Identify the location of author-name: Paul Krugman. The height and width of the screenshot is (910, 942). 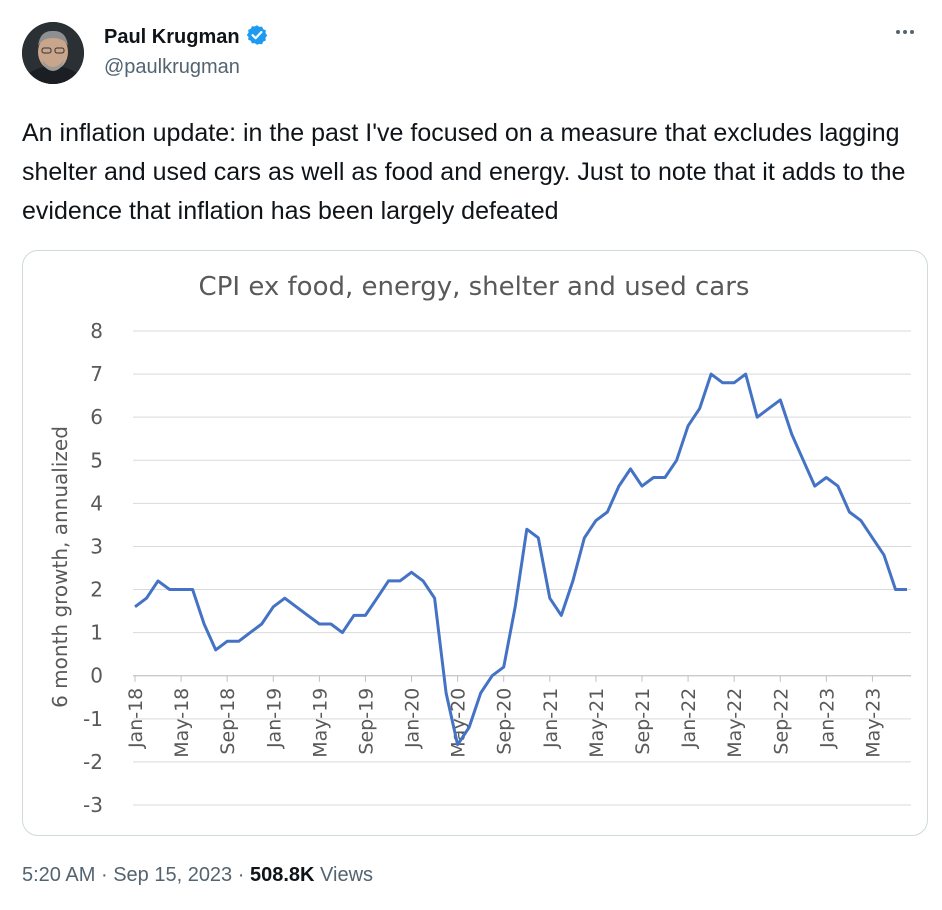
(172, 37).